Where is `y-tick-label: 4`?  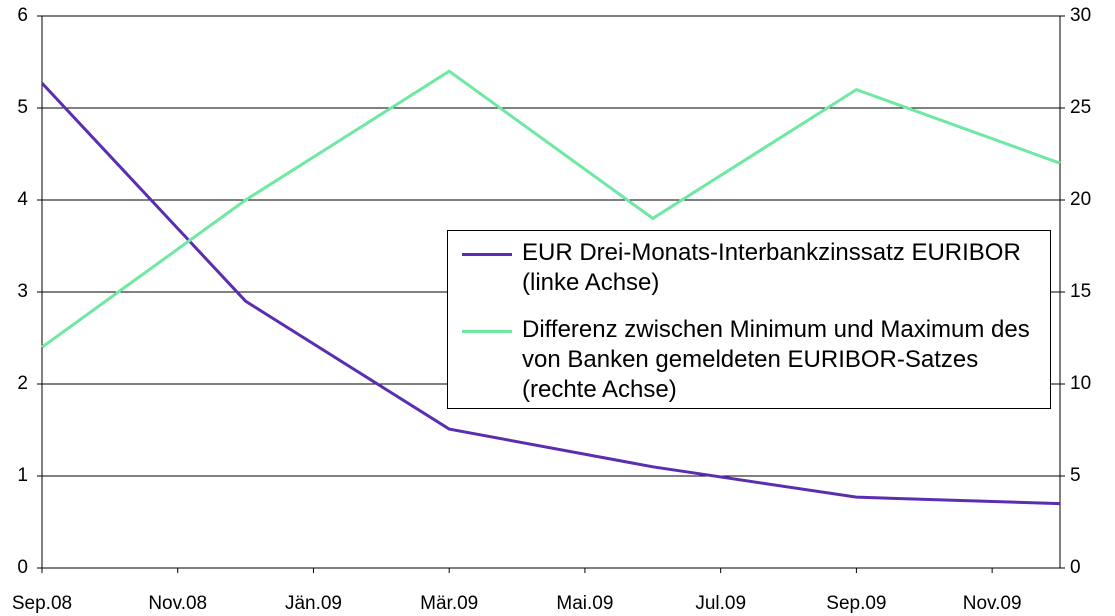
y-tick-label: 4 is located at coordinates (22, 199).